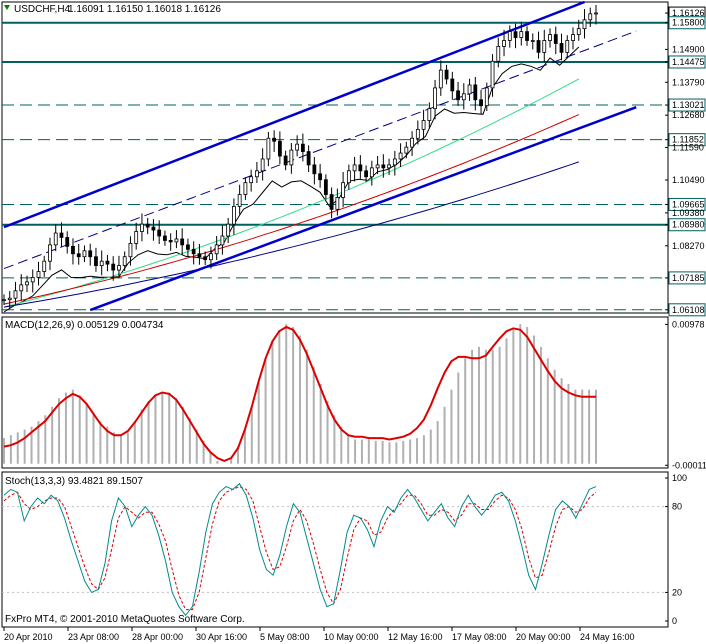 Image resolution: width=706 pixels, height=644 pixels. What do you see at coordinates (688, 324) in the screenshot?
I see `macd-tick-label: 0.00978` at bounding box center [688, 324].